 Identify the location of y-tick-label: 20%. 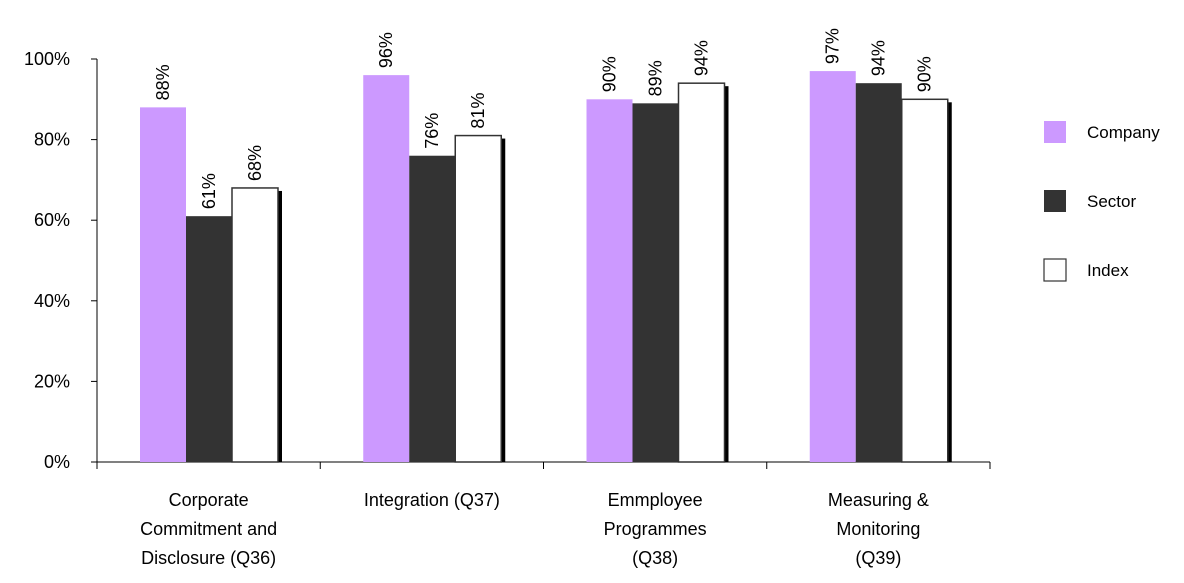
(52, 381).